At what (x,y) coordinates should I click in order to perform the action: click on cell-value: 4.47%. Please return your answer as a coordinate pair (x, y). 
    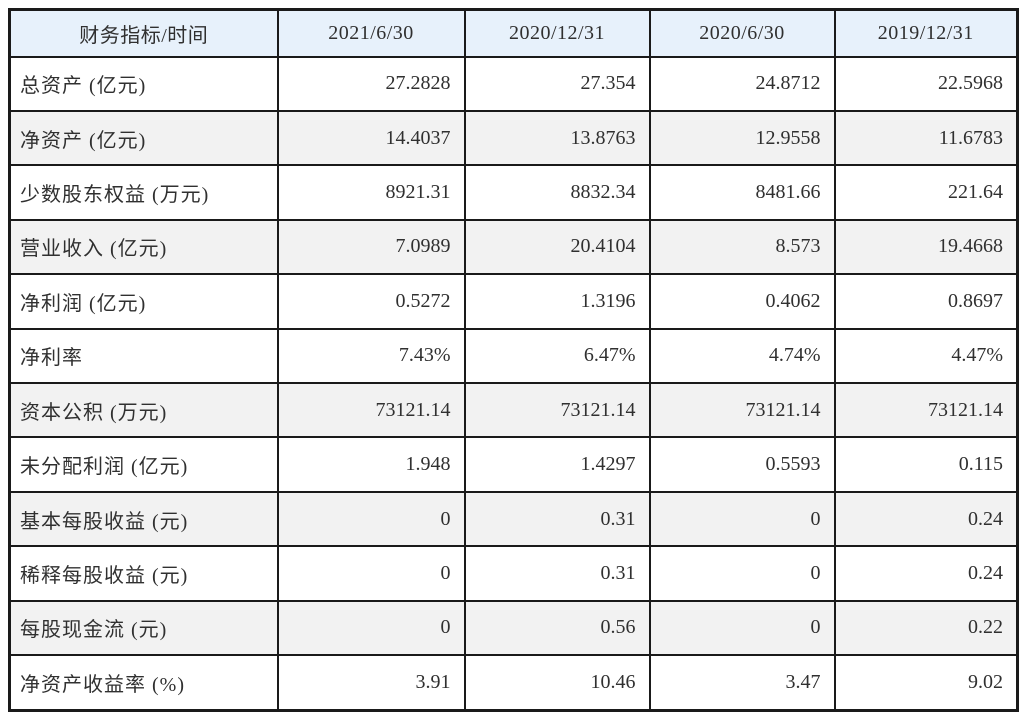
    Looking at the image, I should click on (926, 356).